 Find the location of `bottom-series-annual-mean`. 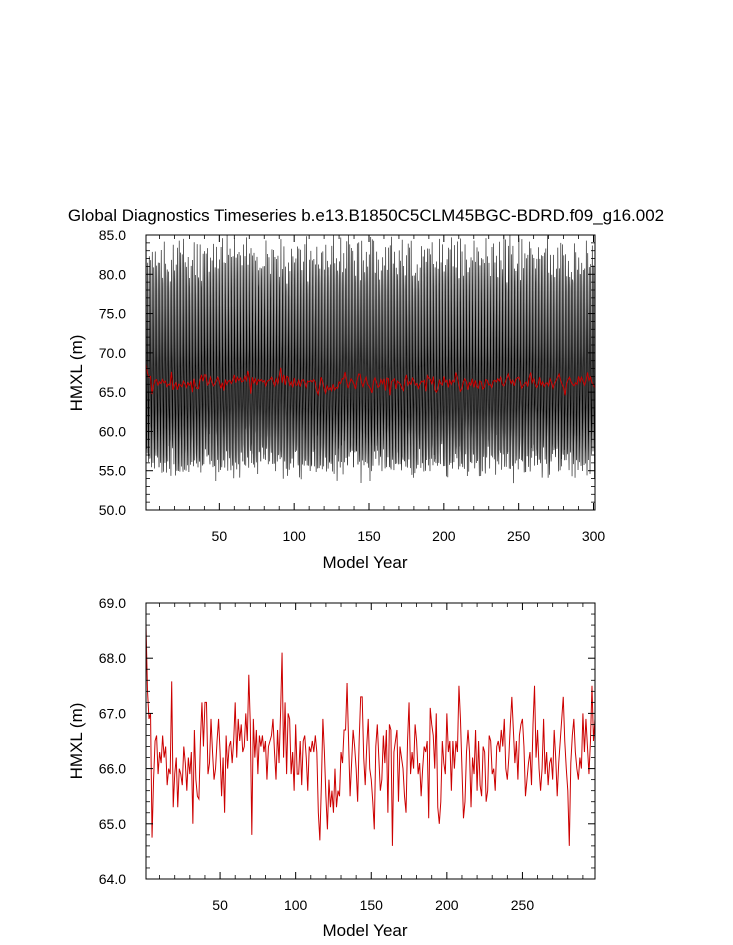

bottom-series-annual-mean is located at coordinates (370, 735).